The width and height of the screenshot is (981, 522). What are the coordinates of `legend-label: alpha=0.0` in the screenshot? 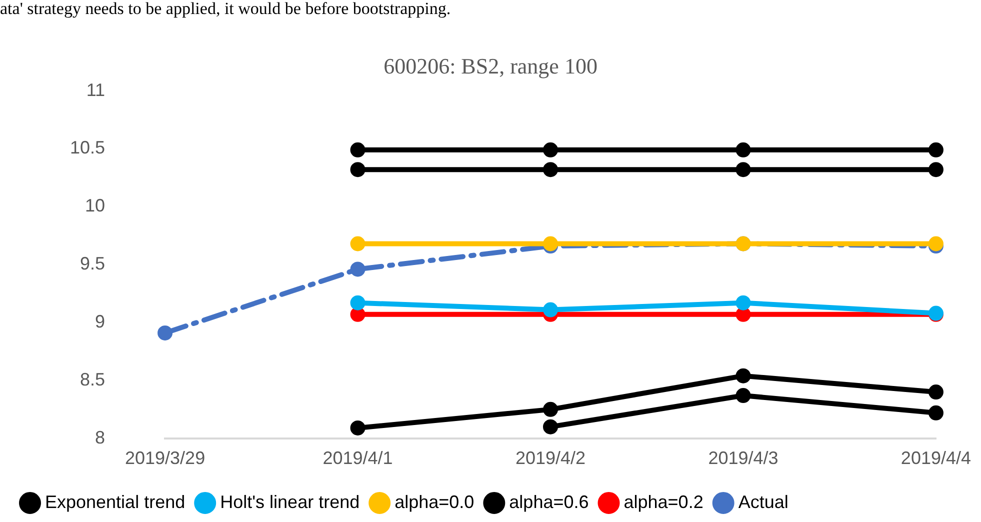 It's located at (434, 502).